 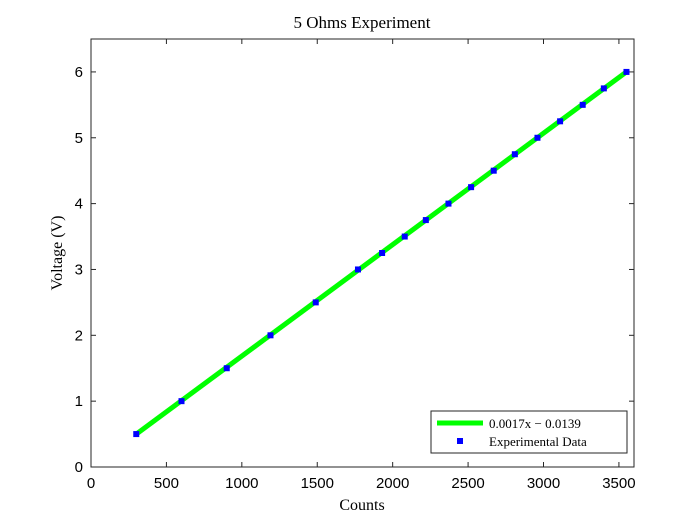 I want to click on x-tick-label: 0, so click(x=91, y=483).